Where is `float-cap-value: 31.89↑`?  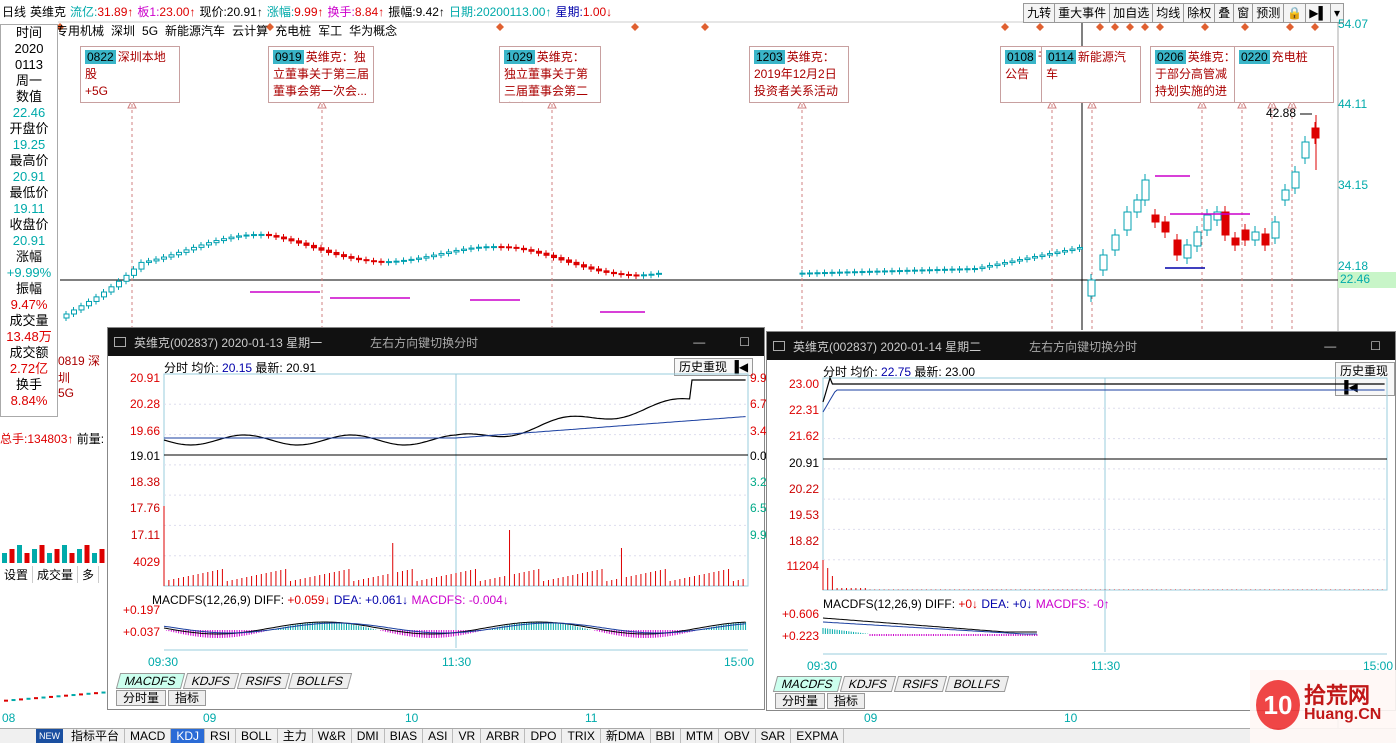 float-cap-value: 31.89↑ is located at coordinates (115, 11).